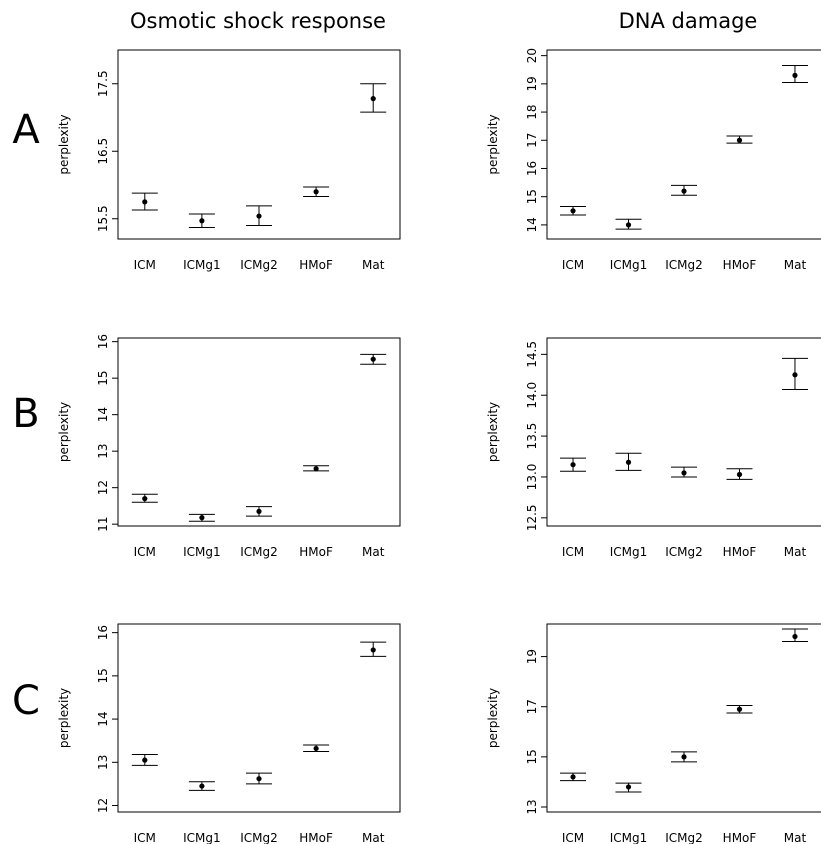 The height and width of the screenshot is (844, 821). What do you see at coordinates (532, 111) in the screenshot?
I see `y-tick-label: 18` at bounding box center [532, 111].